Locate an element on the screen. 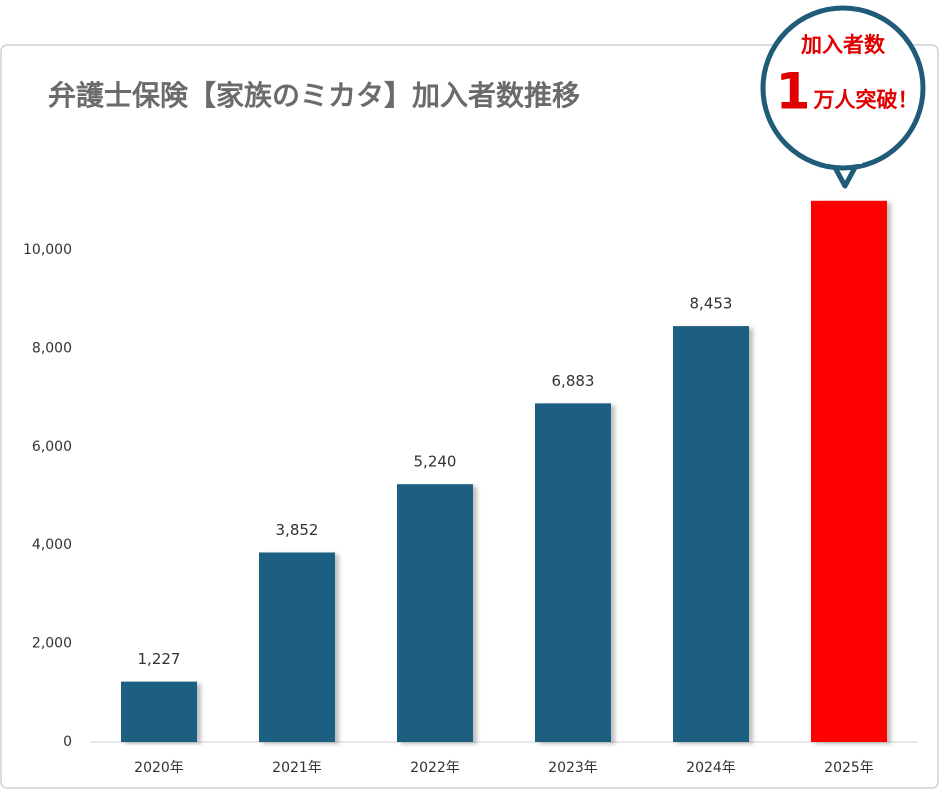 The image size is (940, 790). x-tick-label: 2020年 is located at coordinates (159, 768).